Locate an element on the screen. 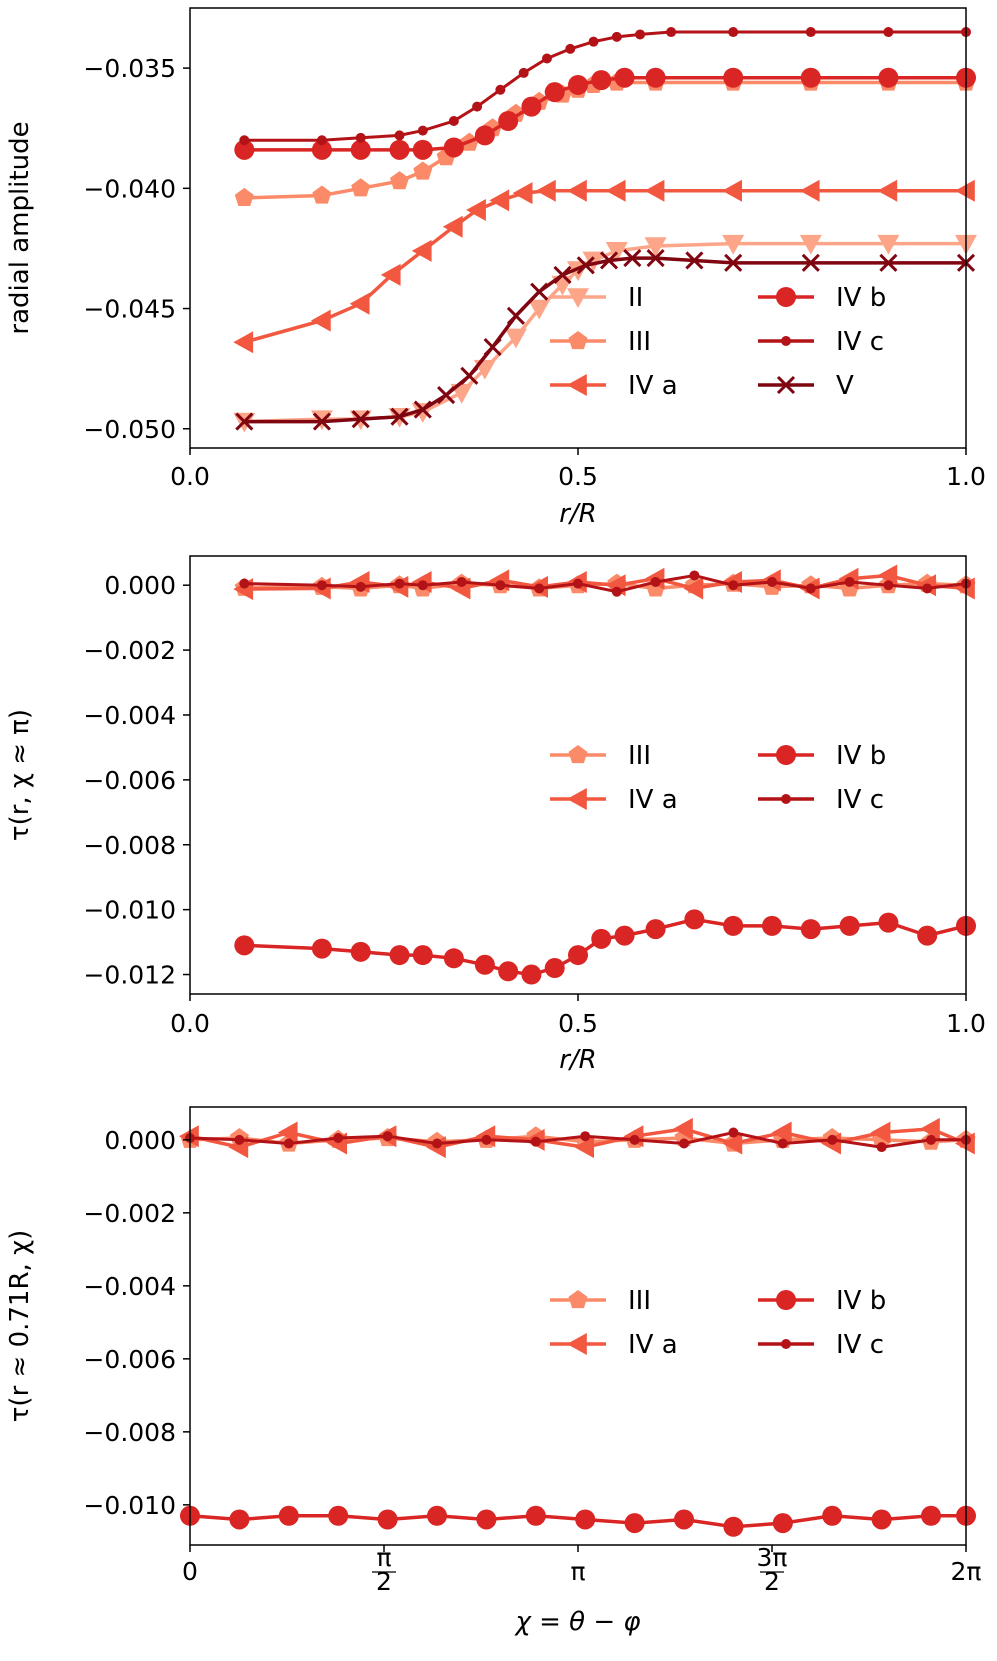 This screenshot has height=1661, width=997. legend-label: IV b is located at coordinates (861, 1301).